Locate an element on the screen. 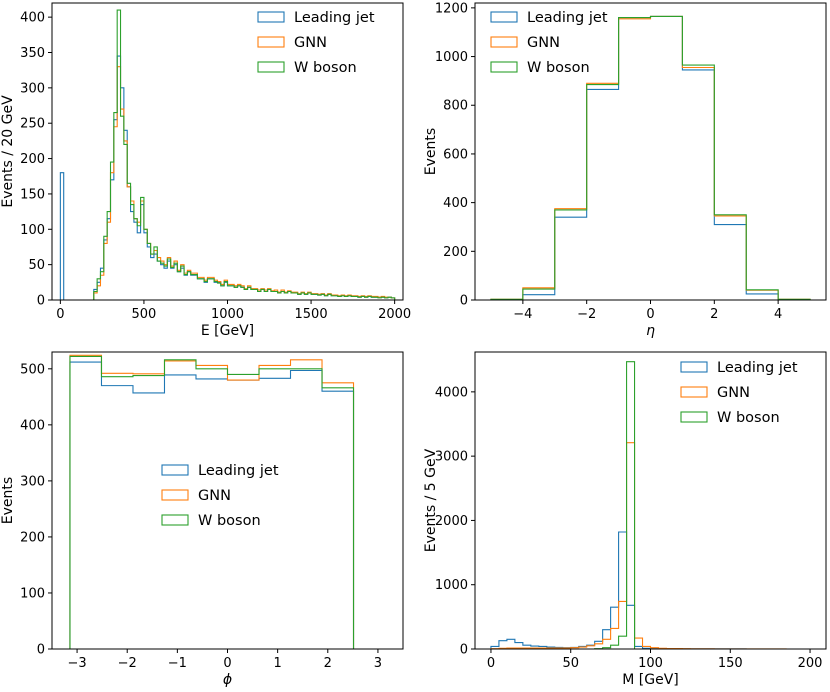 Image resolution: width=830 pixels, height=692 pixels. x-axis-label: E [GeV] is located at coordinates (227, 331).